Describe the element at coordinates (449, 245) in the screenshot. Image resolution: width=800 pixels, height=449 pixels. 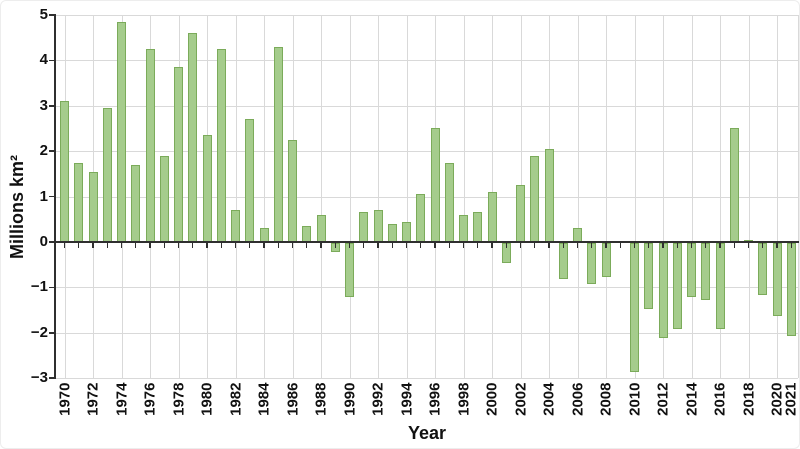
I see `x-tick-1997` at that location.